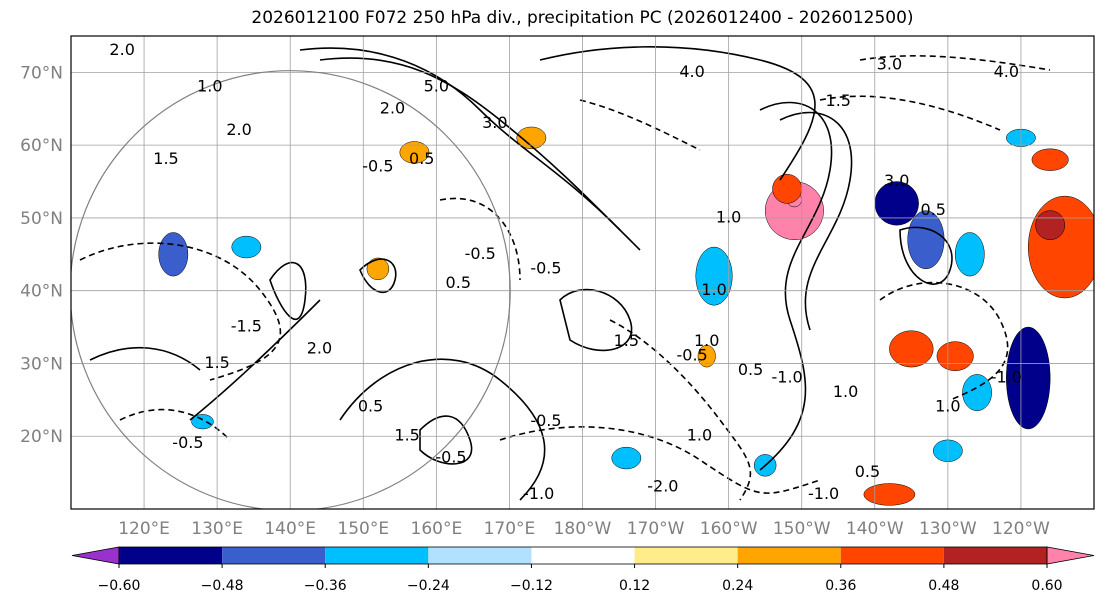 This screenshot has width=1105, height=604. Describe the element at coordinates (1070, 555) in the screenshot. I see `colorbar-extend-high` at that location.